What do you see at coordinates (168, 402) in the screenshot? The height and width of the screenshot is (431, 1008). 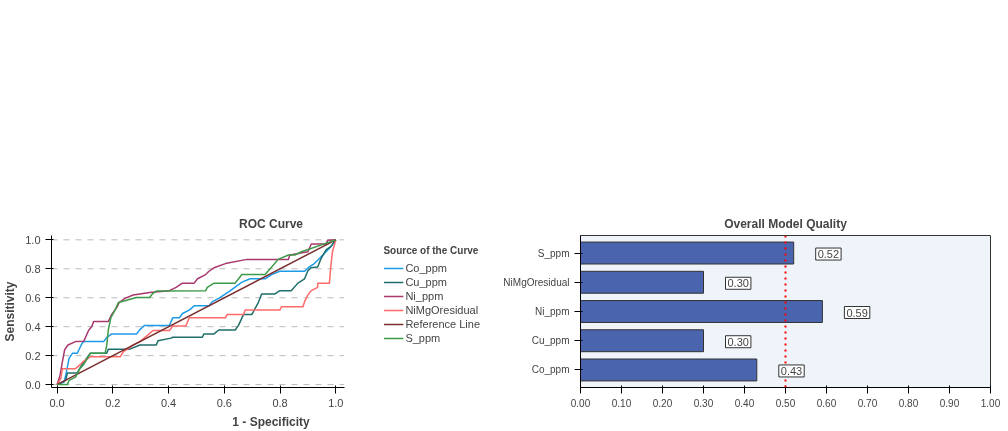 I see `x-tick-label: 0.4` at bounding box center [168, 402].